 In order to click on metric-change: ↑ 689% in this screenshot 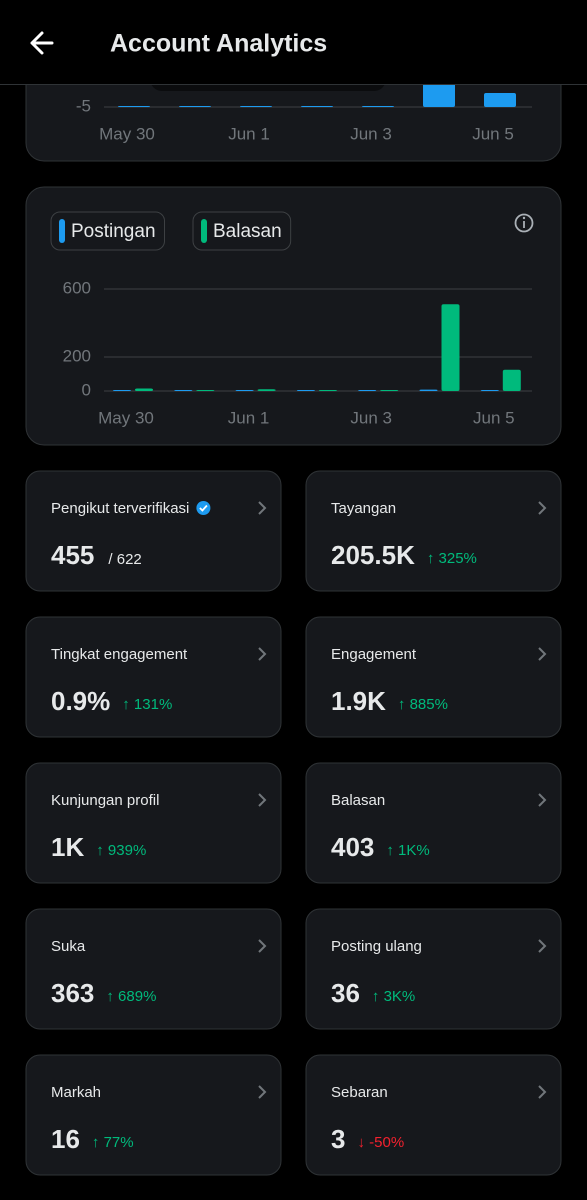, I will do `click(131, 996)`.